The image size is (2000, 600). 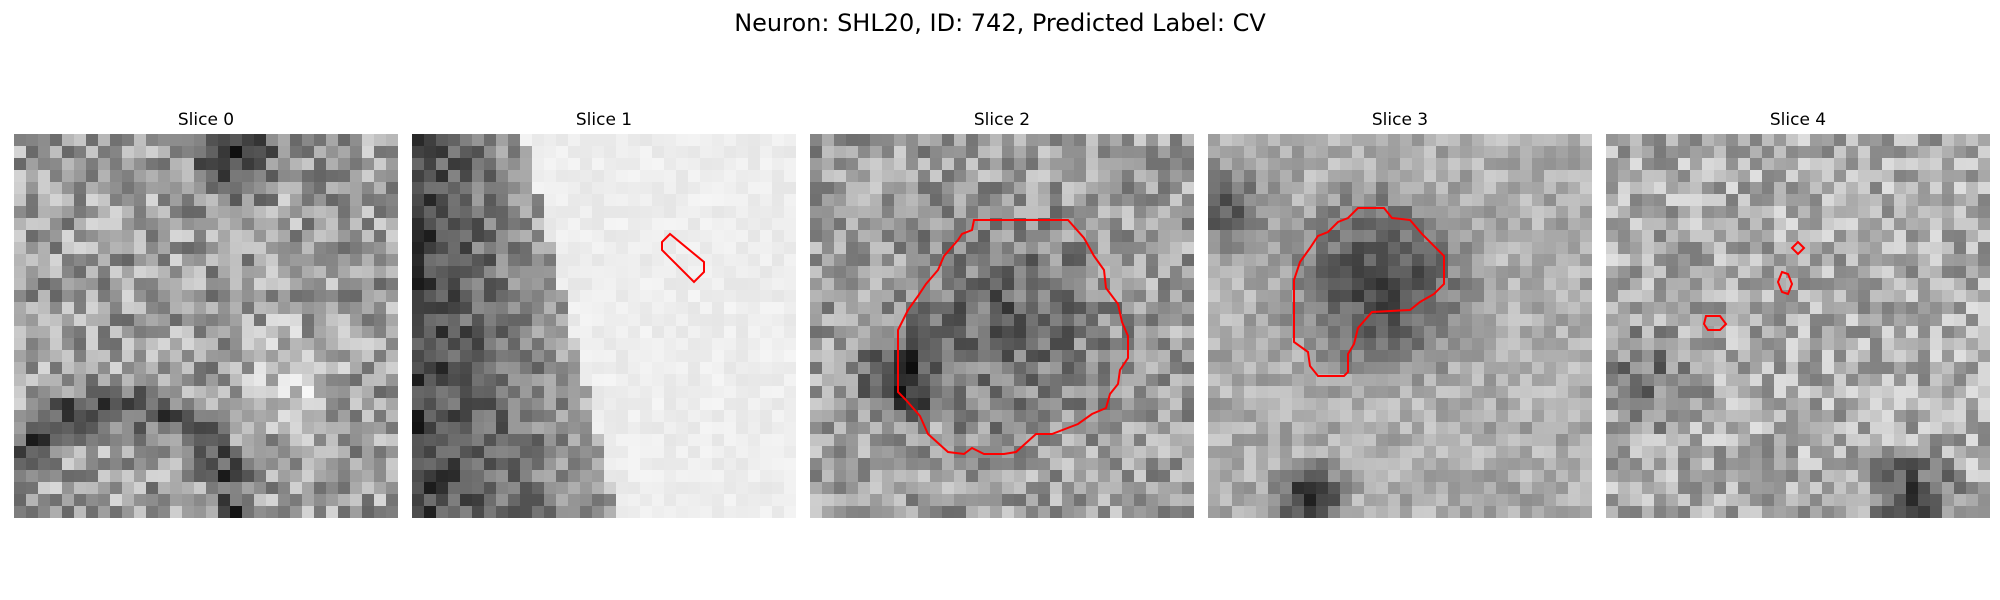 What do you see at coordinates (206, 120) in the screenshot?
I see `slice-title-0: Slice 0` at bounding box center [206, 120].